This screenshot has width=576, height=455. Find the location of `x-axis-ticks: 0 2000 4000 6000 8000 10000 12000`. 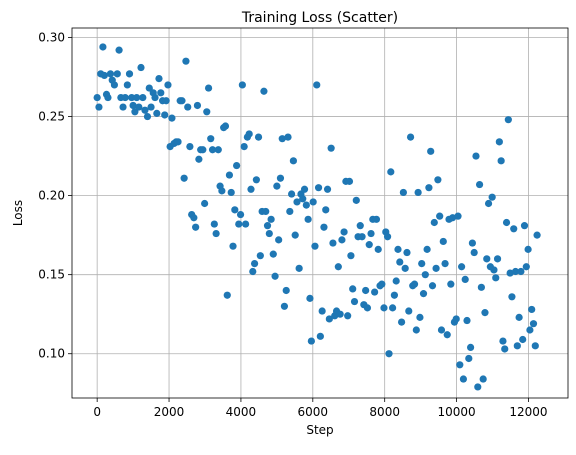

x-axis-ticks: 0 2000 4000 6000 8000 10000 12000 is located at coordinates (320, 408).